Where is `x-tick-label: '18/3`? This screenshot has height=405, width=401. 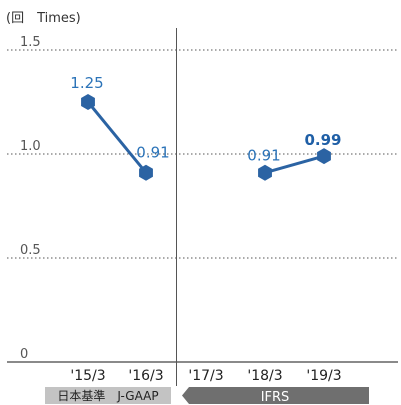
x-tick-label: '18/3 is located at coordinates (264, 376).